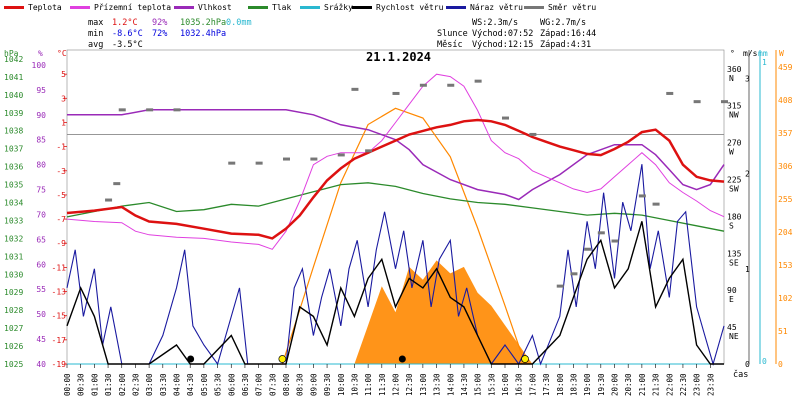 The height and width of the screenshot is (404, 800). I want to click on direction-tick-label: 90, so click(732, 290).